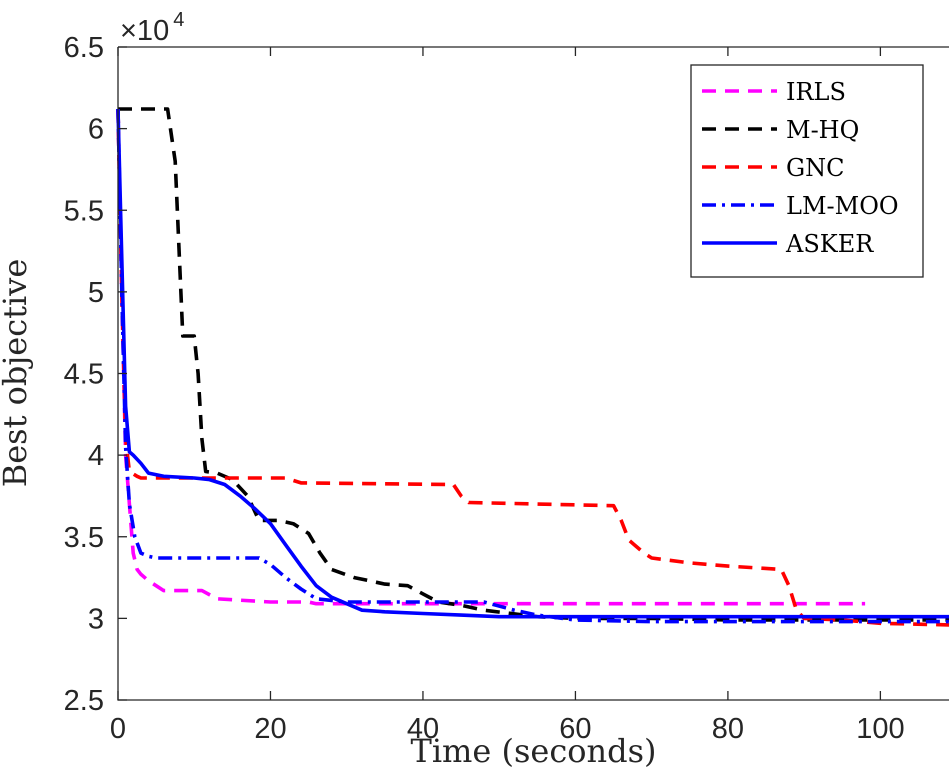 The image size is (952, 778). What do you see at coordinates (96, 619) in the screenshot?
I see `y-tick-label: 3` at bounding box center [96, 619].